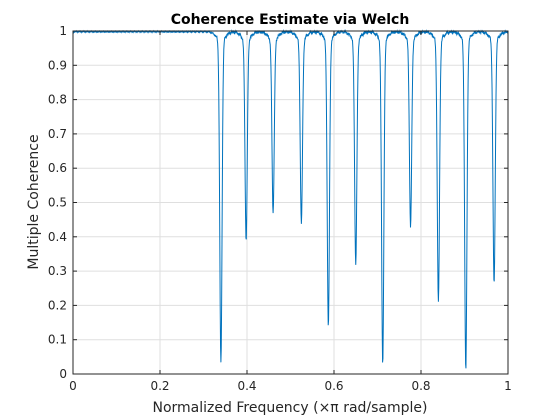  I want to click on y-tick-label: 0.7, so click(57, 134).